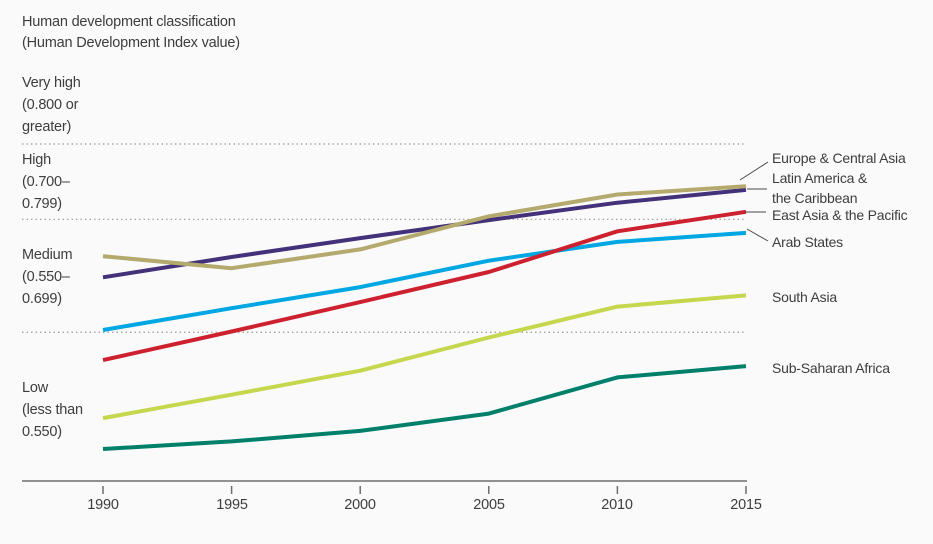 This screenshot has height=544, width=933. I want to click on series-label-latin-america-caribbean: Latin America & the Caribbean, so click(819, 188).